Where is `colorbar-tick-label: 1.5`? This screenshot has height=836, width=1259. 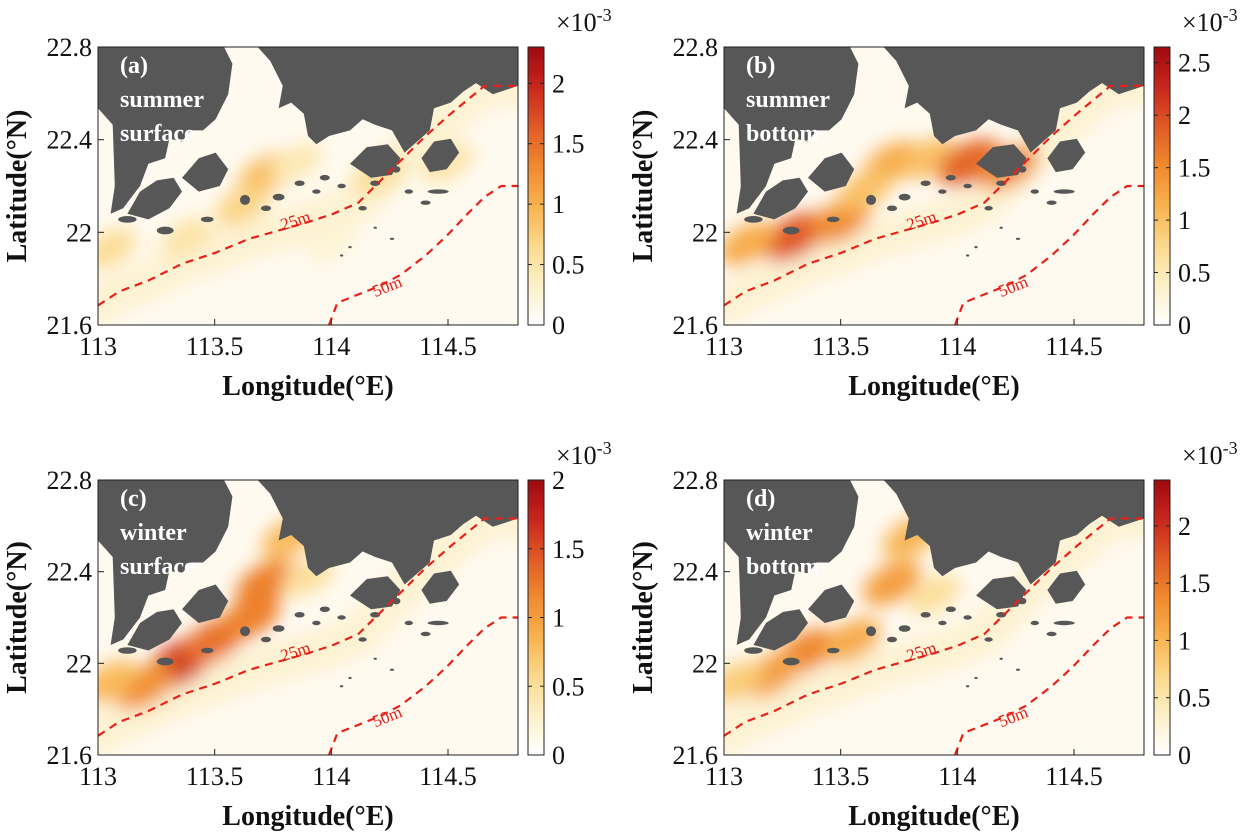
colorbar-tick-label: 1.5 is located at coordinates (568, 144).